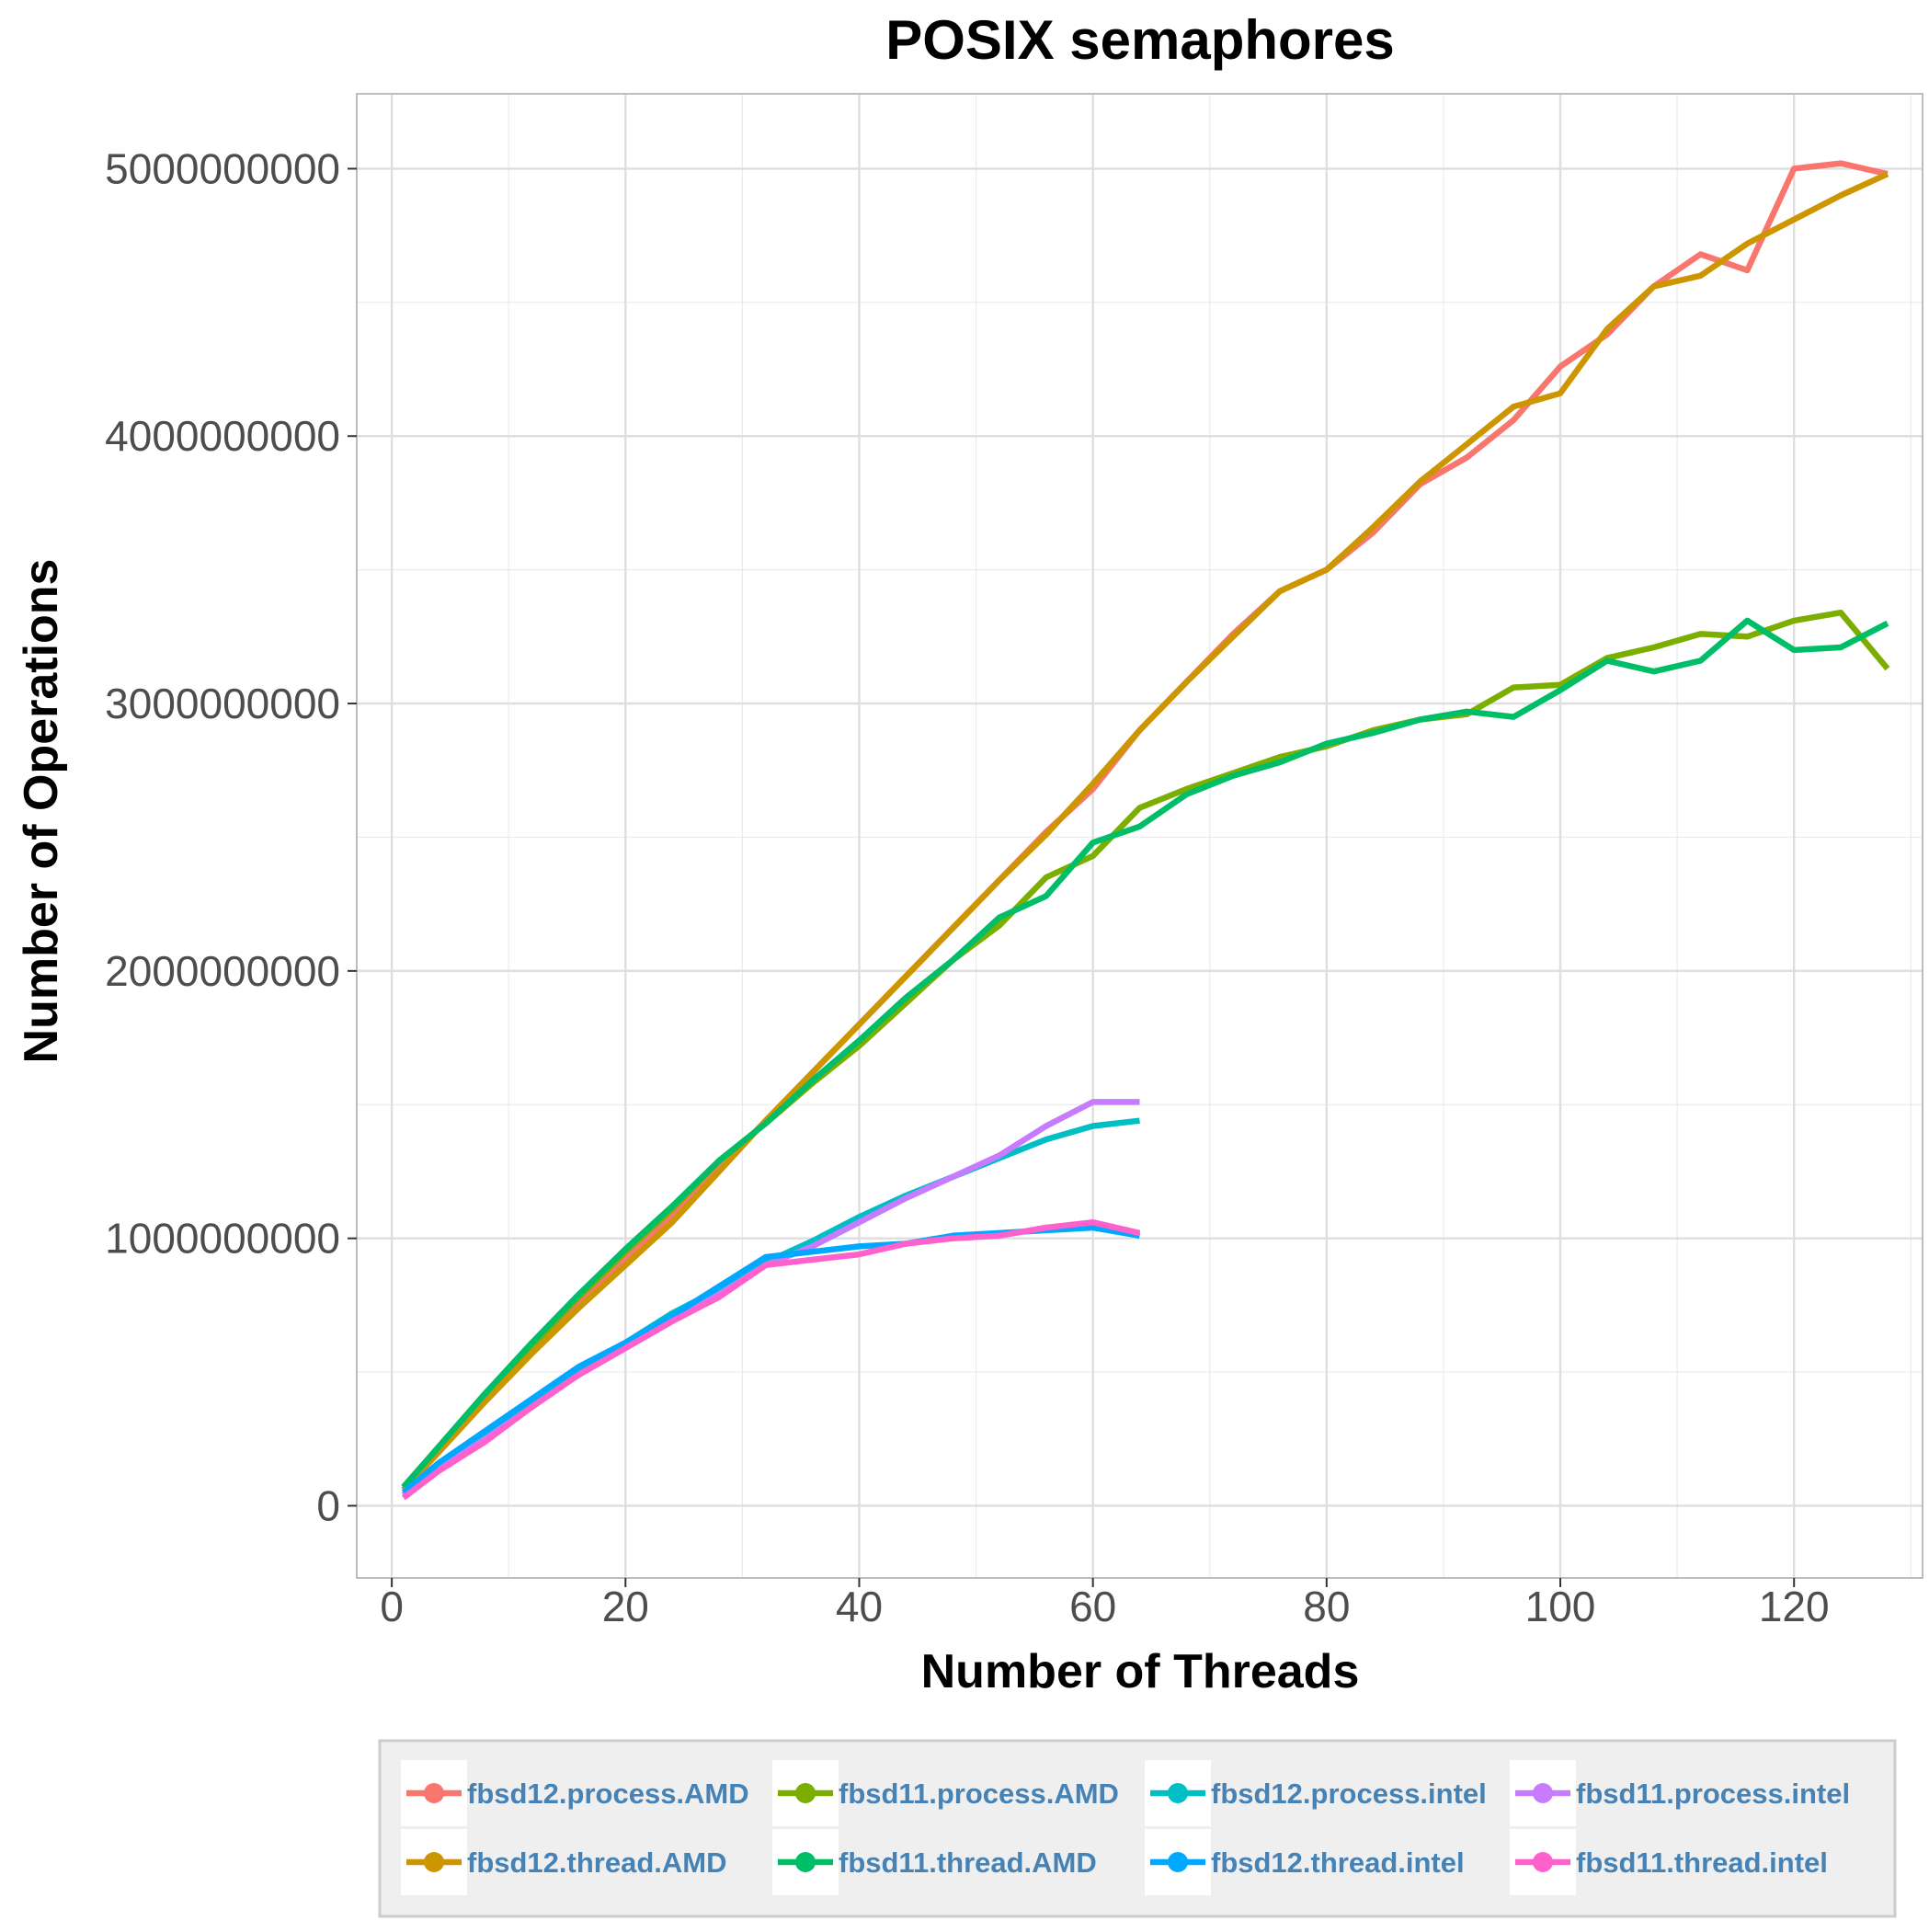 The width and height of the screenshot is (1929, 1932). I want to click on legend-item: fbsd11.process.intel, so click(1680, 1793).